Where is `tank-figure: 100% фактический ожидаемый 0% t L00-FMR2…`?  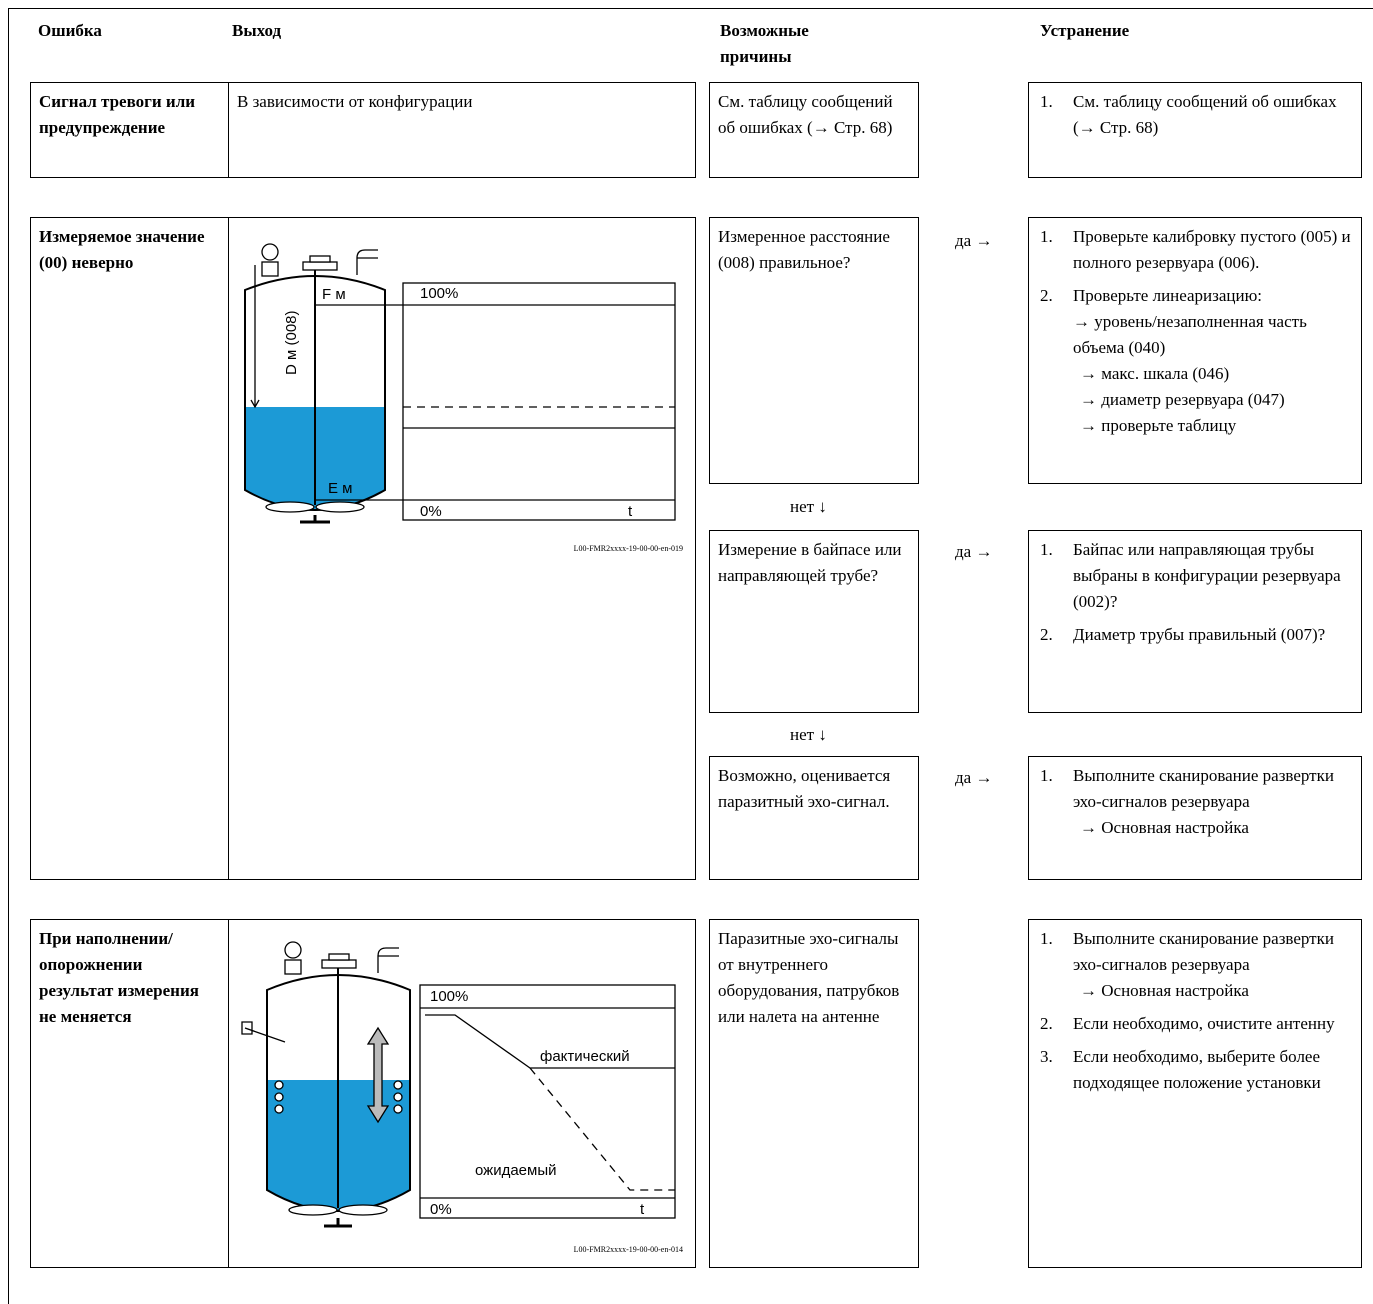
tank-figure: 100% фактический ожидаемый 0% t L00-FMR2… is located at coordinates (462, 1097).